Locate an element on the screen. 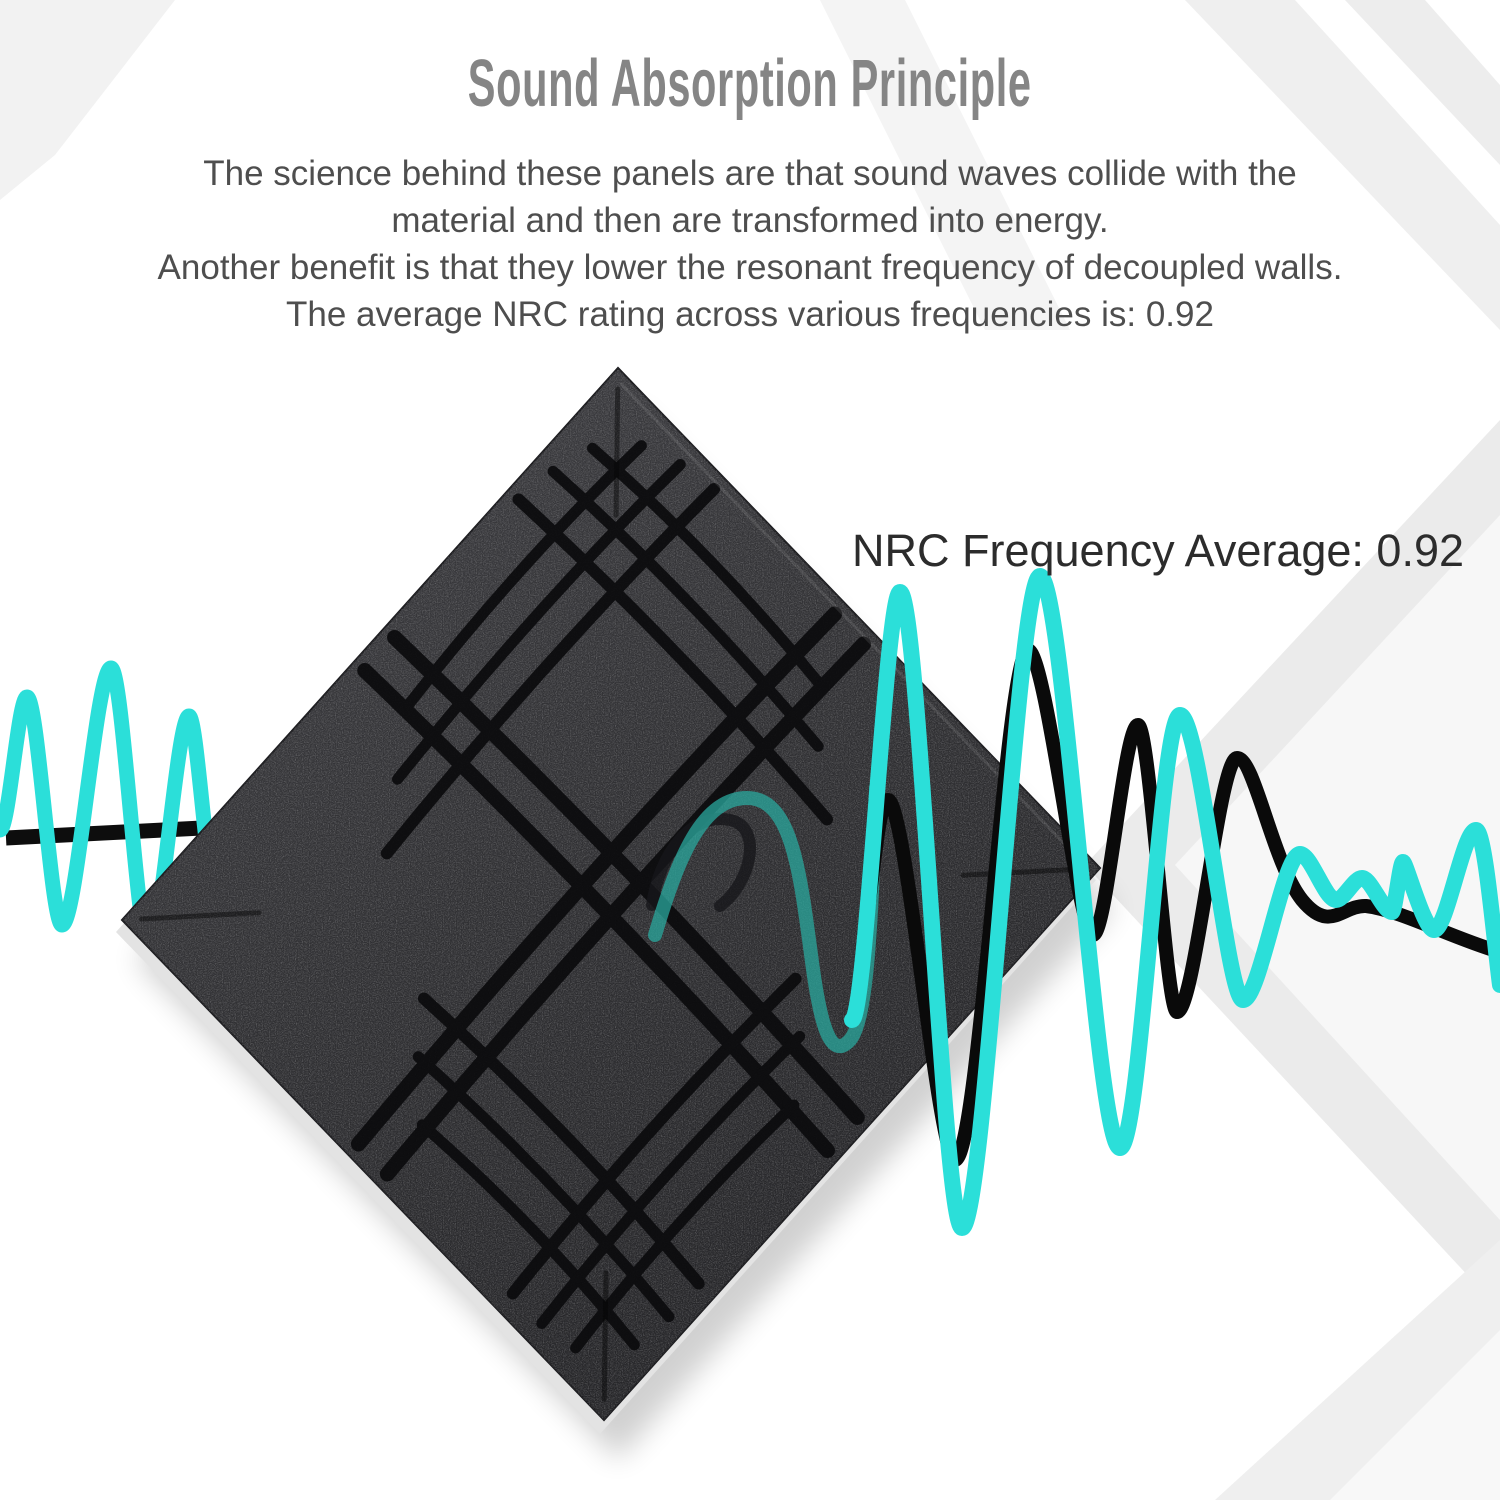  page-title-text: Sound Absorption Principle is located at coordinates (750, 83).